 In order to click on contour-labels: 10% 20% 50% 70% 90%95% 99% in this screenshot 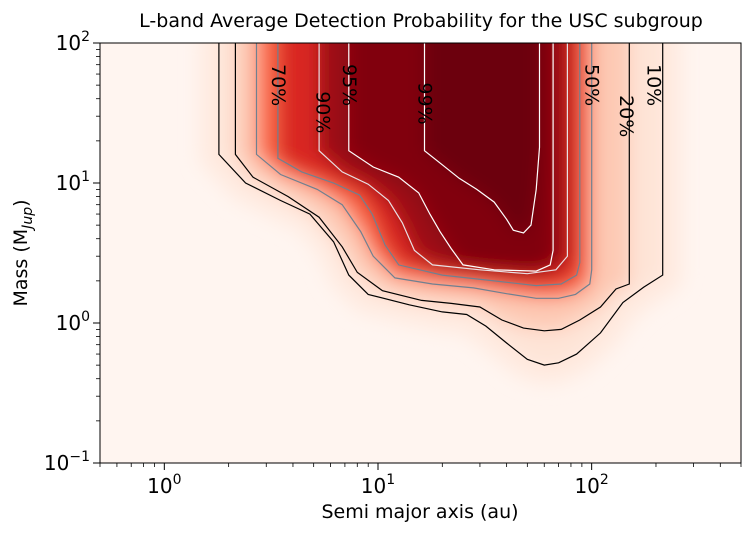, I will do `click(466, 100)`.